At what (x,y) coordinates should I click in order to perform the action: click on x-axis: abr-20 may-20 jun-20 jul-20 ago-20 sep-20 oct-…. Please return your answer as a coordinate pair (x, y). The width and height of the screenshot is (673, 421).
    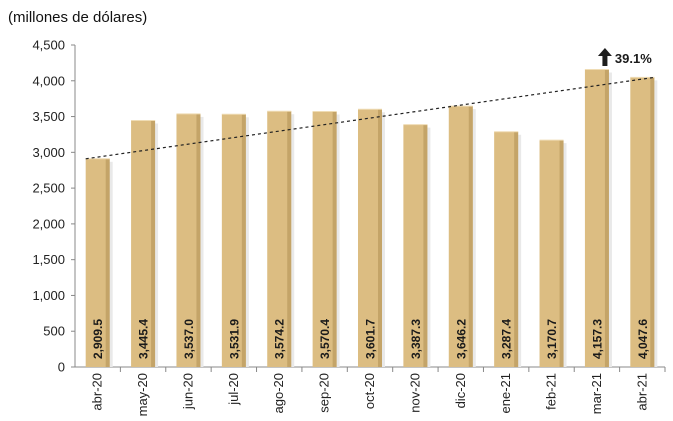
    Looking at the image, I should click on (370, 391).